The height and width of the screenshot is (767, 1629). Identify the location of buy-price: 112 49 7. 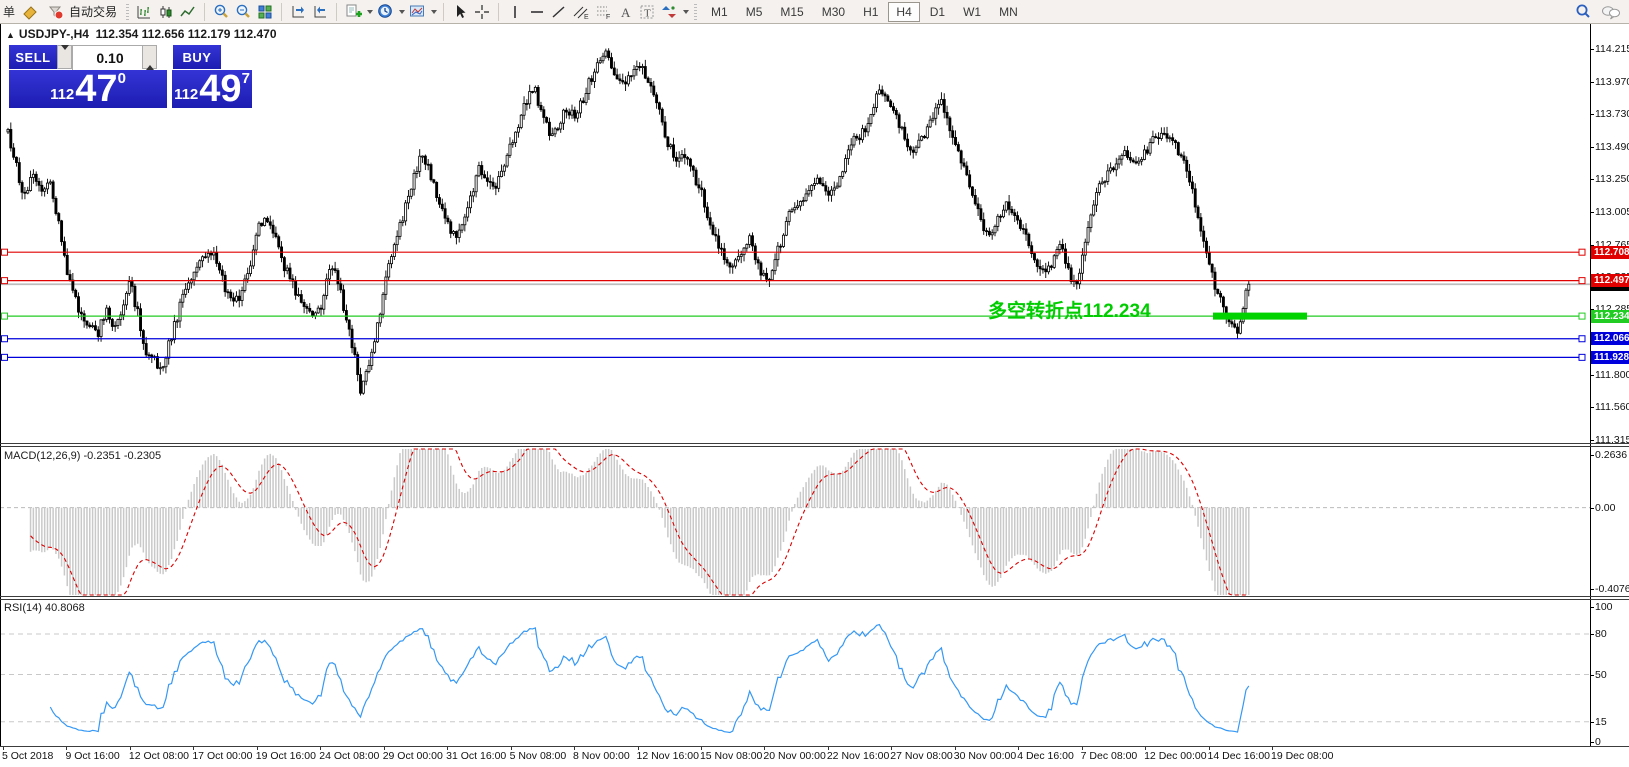
(212, 89).